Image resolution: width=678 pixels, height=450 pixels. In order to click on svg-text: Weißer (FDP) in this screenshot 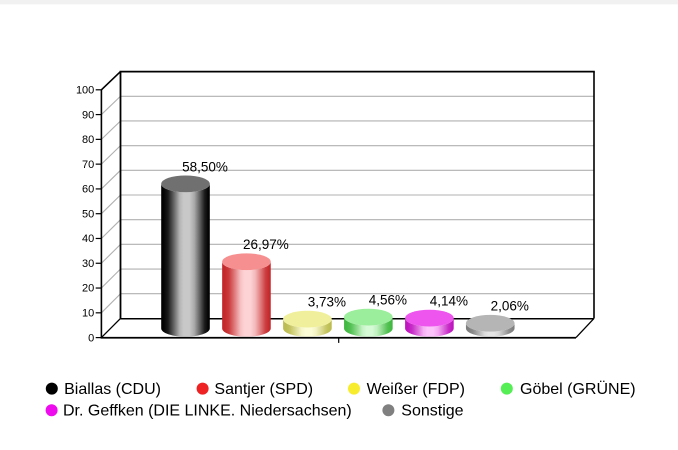, I will do `click(416, 389)`.